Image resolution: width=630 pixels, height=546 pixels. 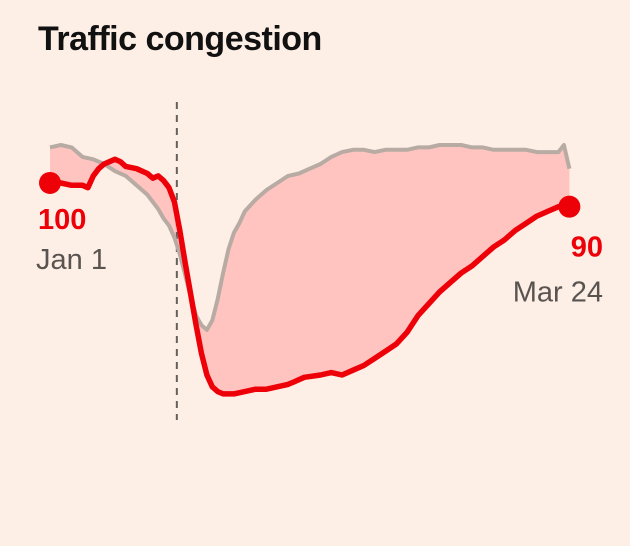 I want to click on end-marker, so click(x=569, y=206).